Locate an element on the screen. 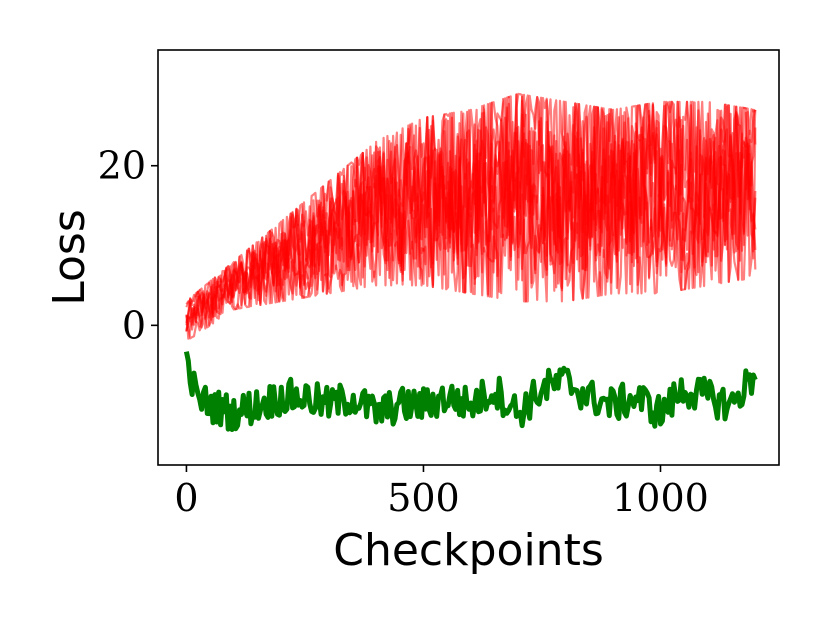 This screenshot has width=830, height=623. x-axis-ticks: 0 500 1000 is located at coordinates (441, 492).